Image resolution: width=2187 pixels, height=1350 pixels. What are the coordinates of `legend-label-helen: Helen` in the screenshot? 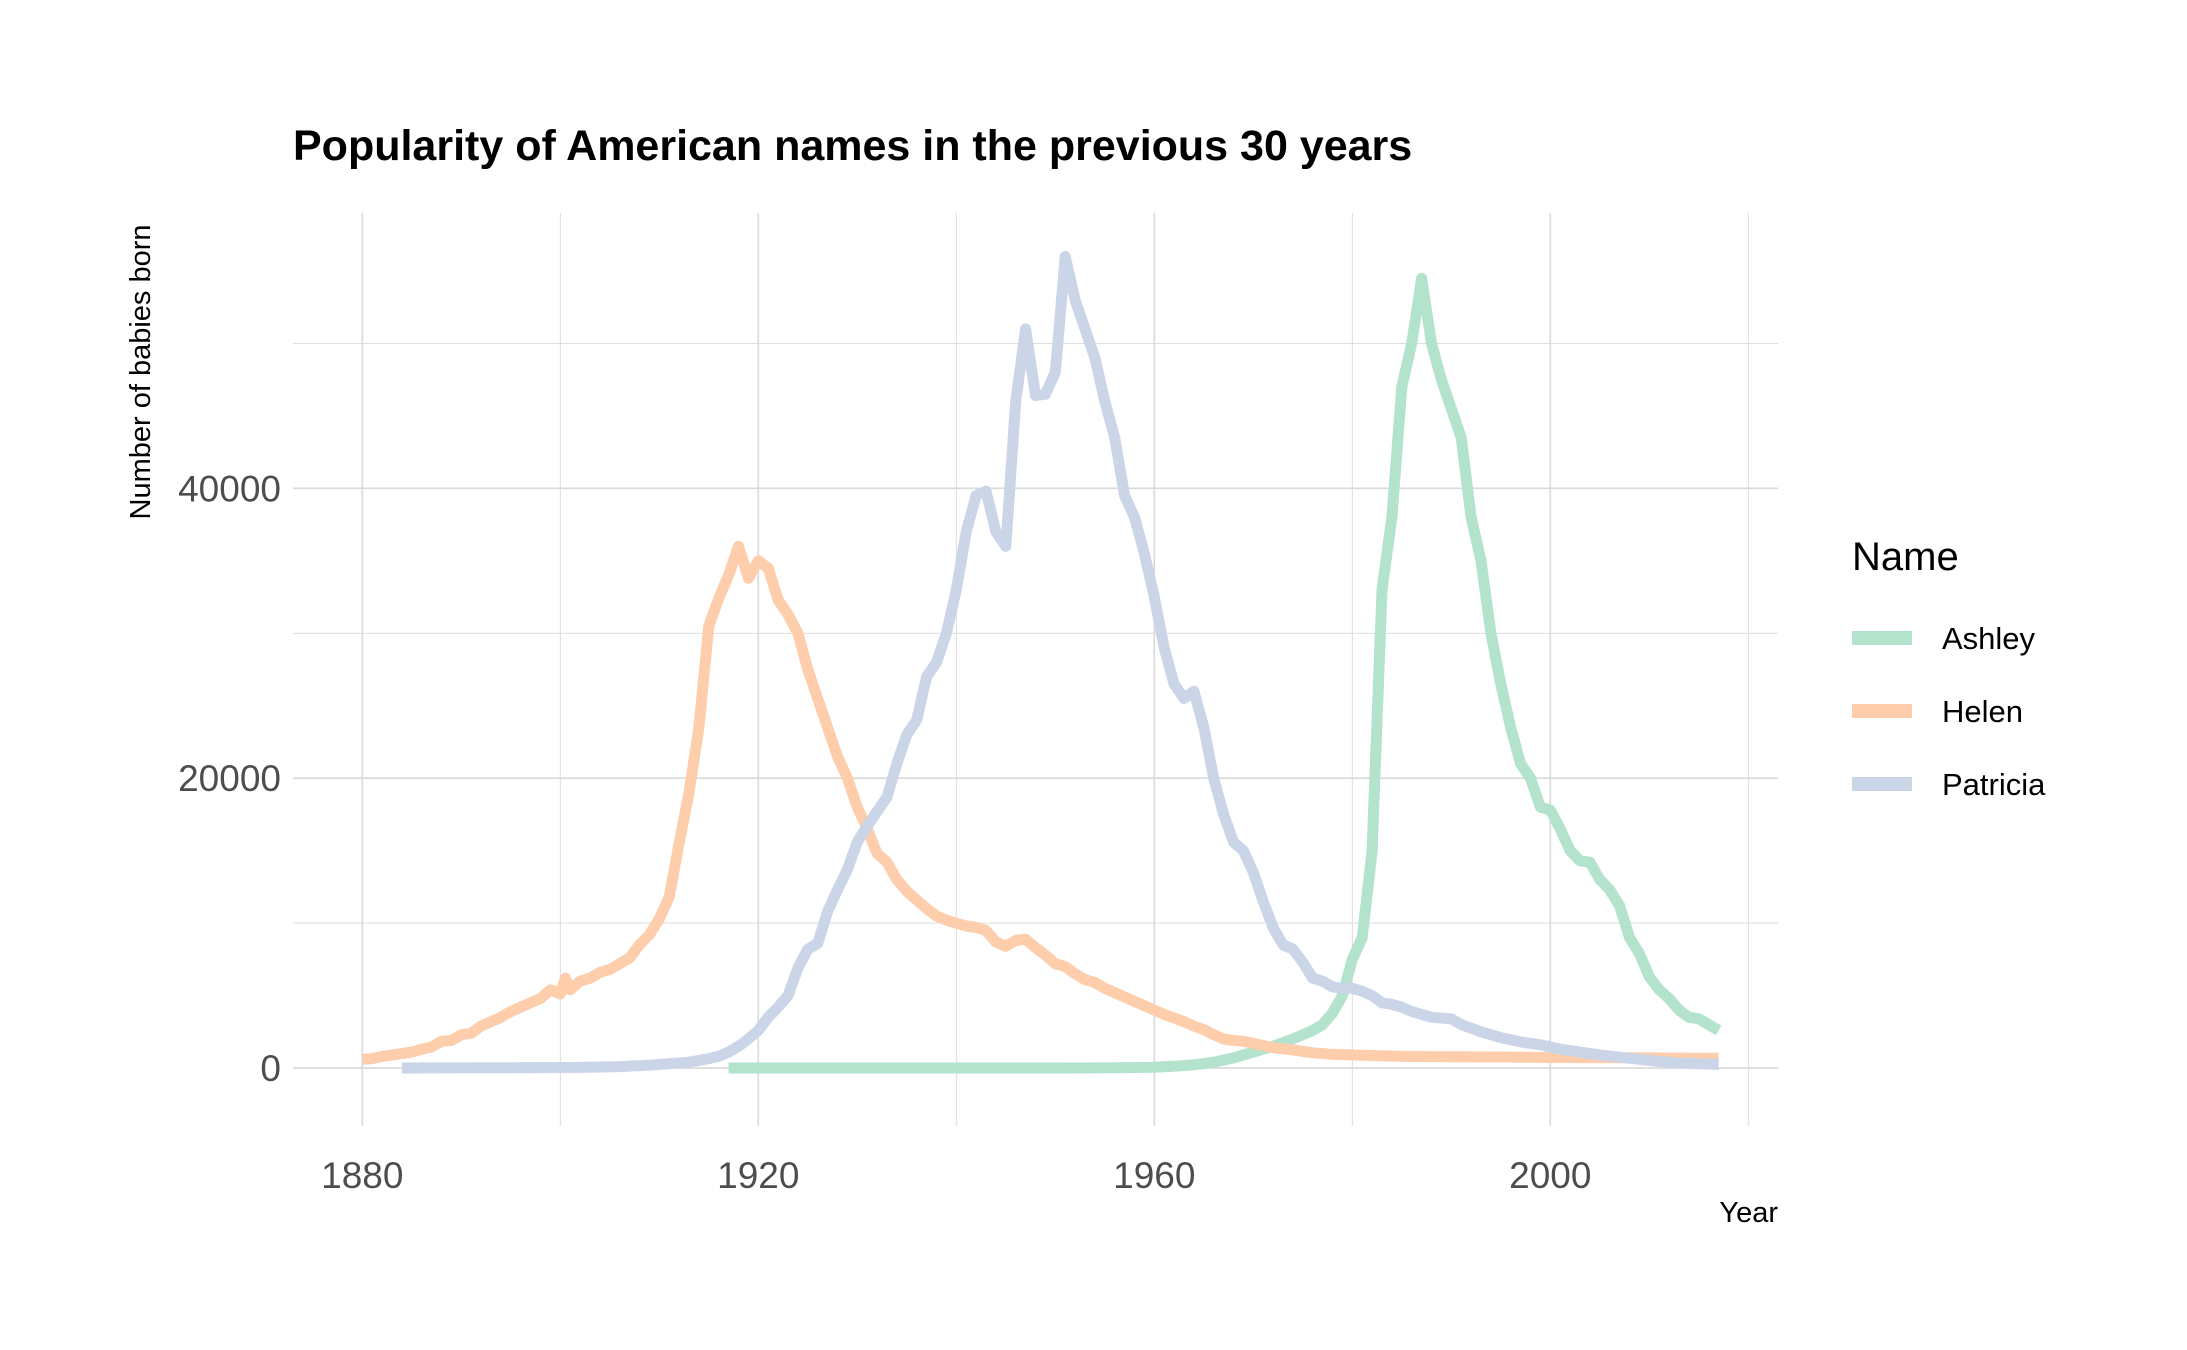 It's located at (1982, 711).